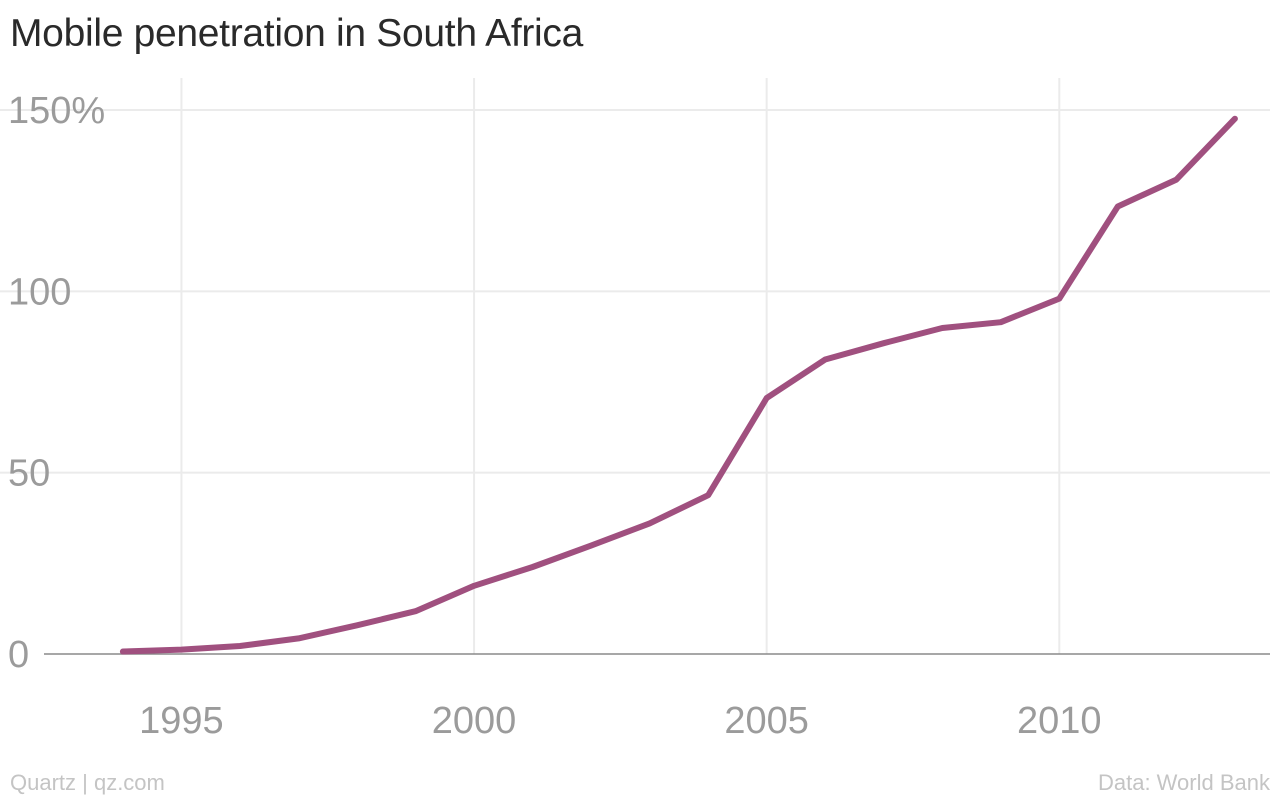 Image resolution: width=1280 pixels, height=800 pixels. What do you see at coordinates (39, 292) in the screenshot?
I see `y-tick-label: 100` at bounding box center [39, 292].